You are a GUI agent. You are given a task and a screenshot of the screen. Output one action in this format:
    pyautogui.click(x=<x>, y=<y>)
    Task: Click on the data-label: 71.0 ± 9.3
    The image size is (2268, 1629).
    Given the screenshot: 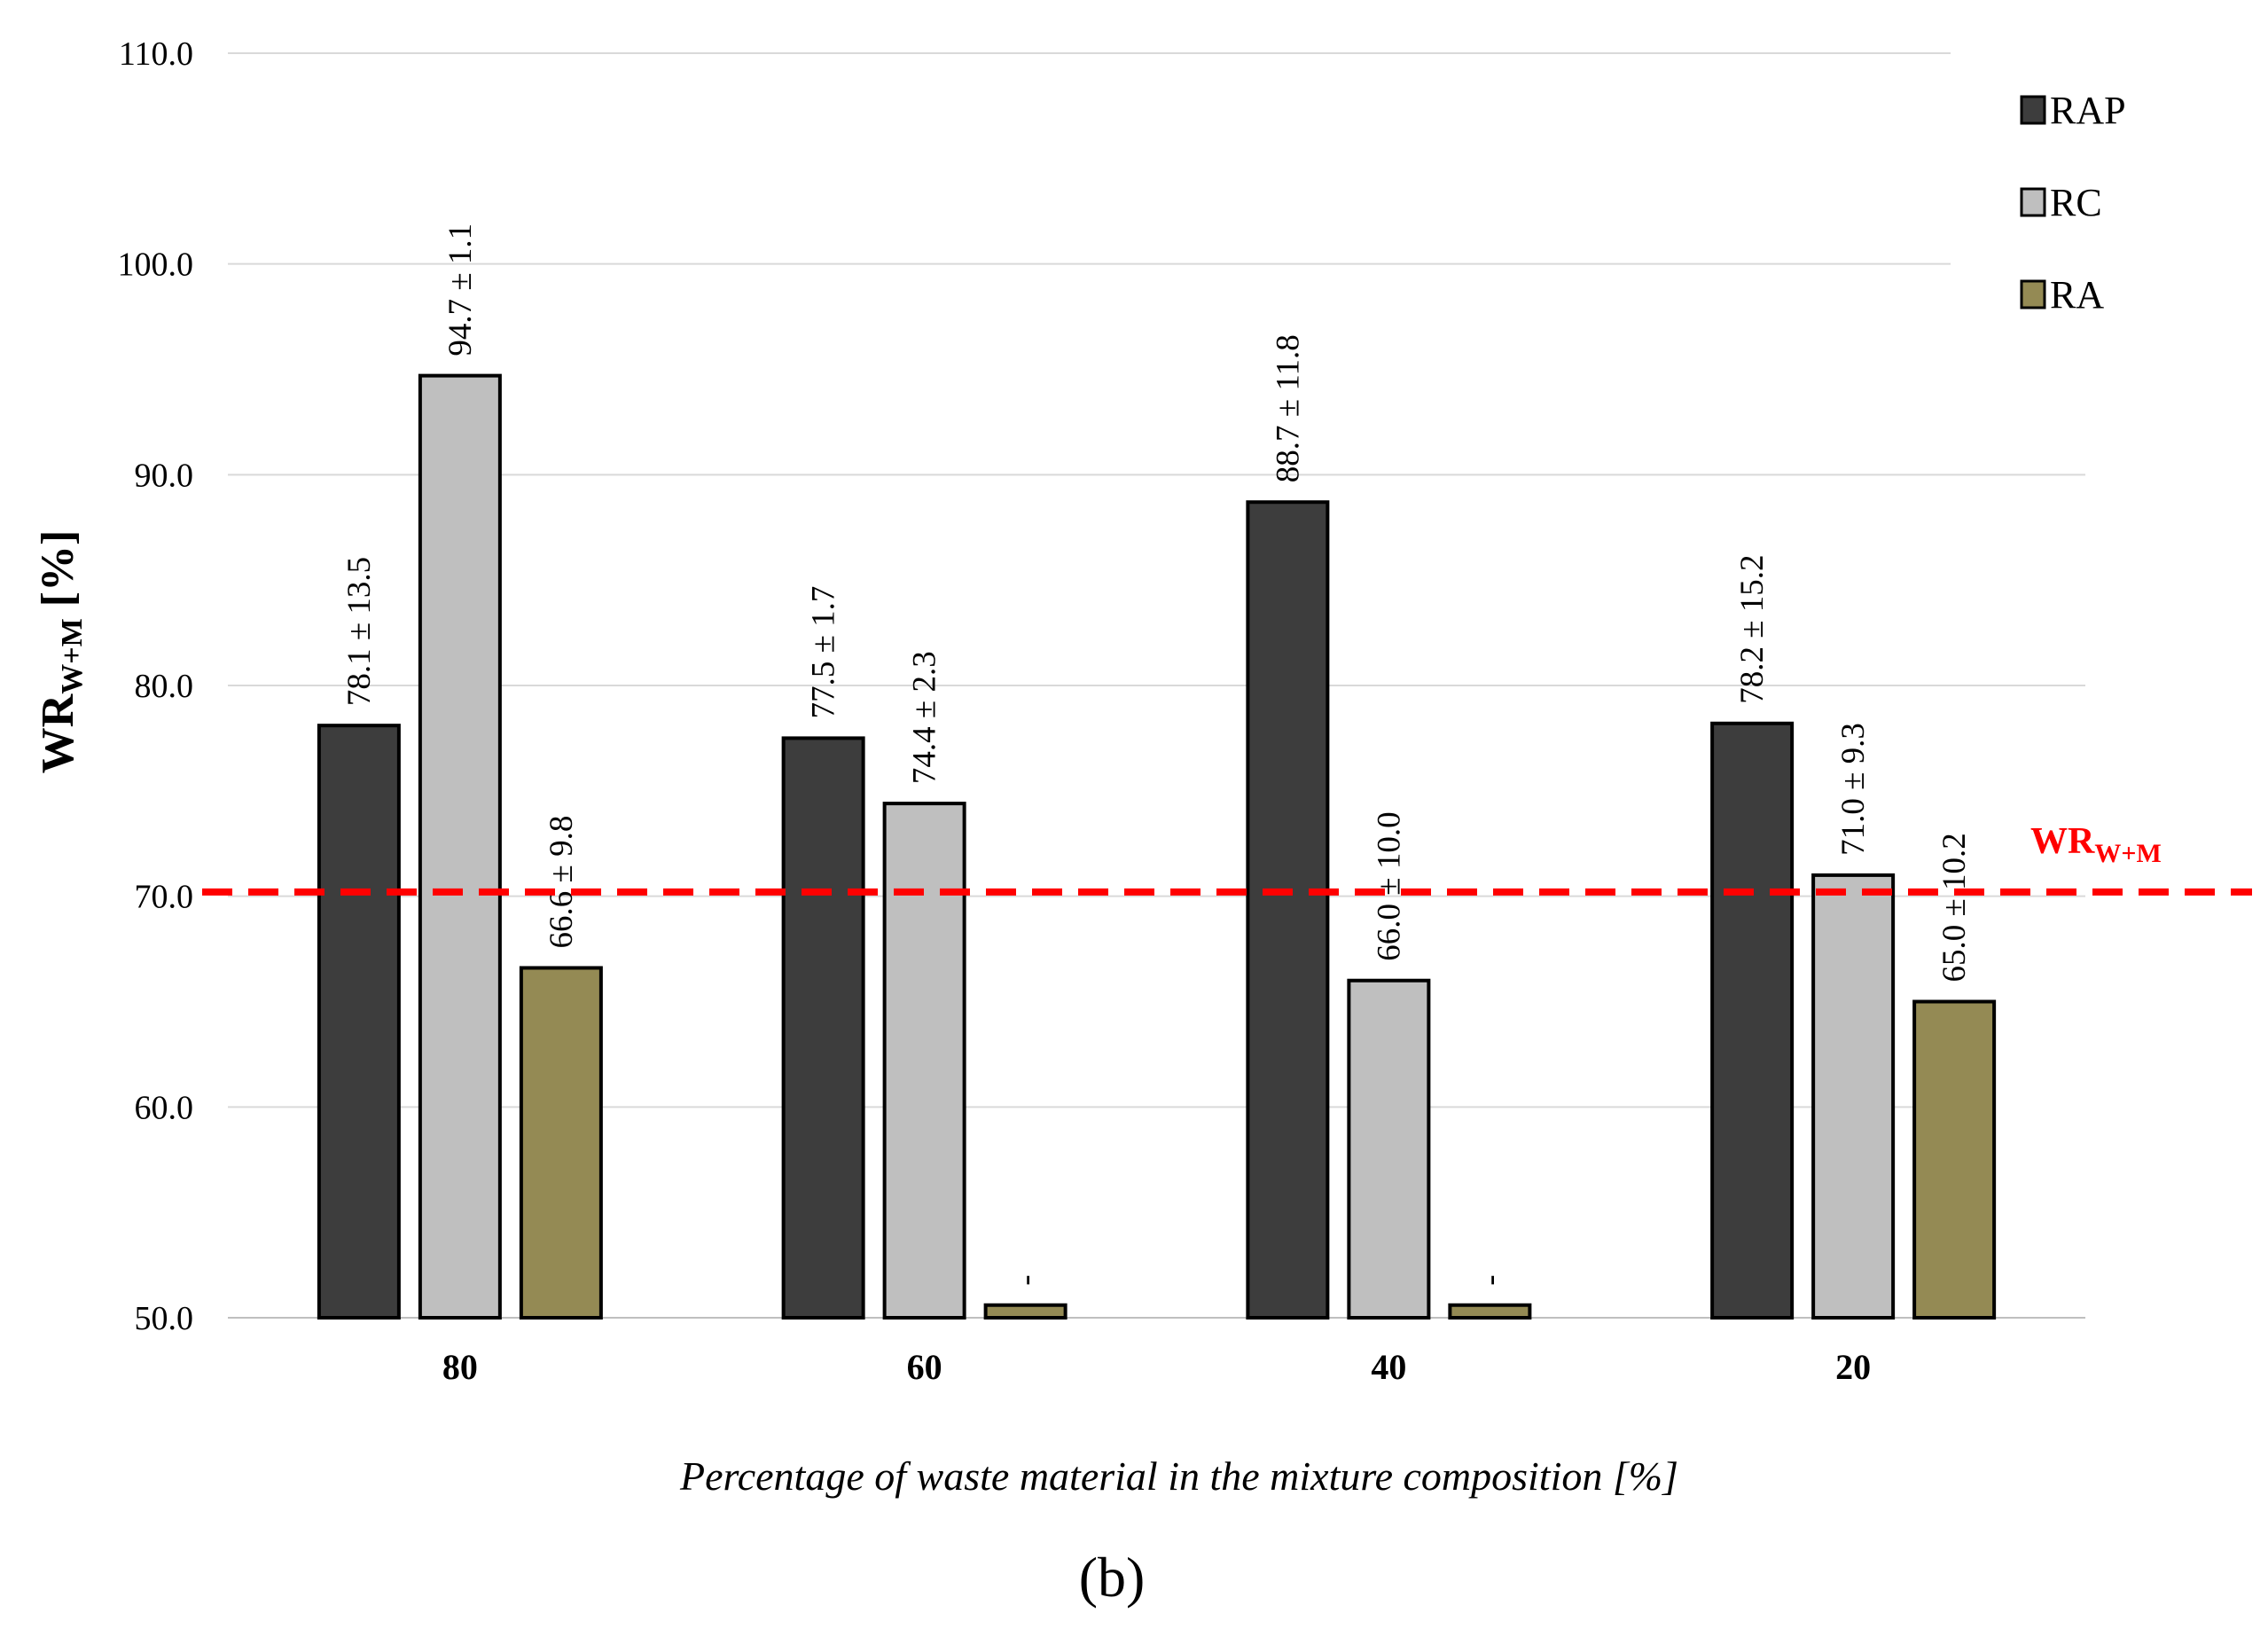 What is the action you would take?
    pyautogui.click(x=1854, y=789)
    